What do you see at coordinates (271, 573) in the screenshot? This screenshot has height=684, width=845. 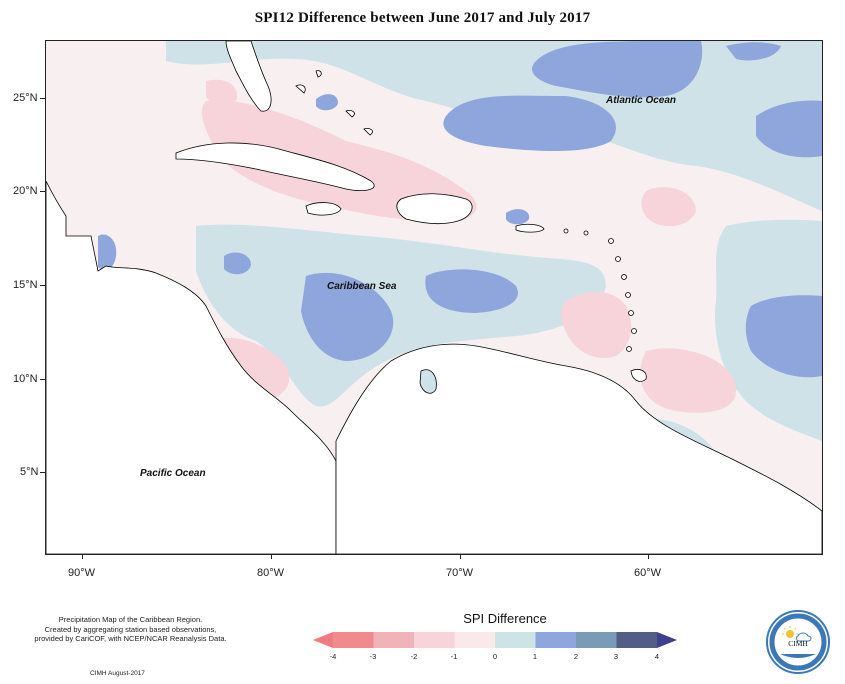 I see `lon-label-80w: 80°W` at bounding box center [271, 573].